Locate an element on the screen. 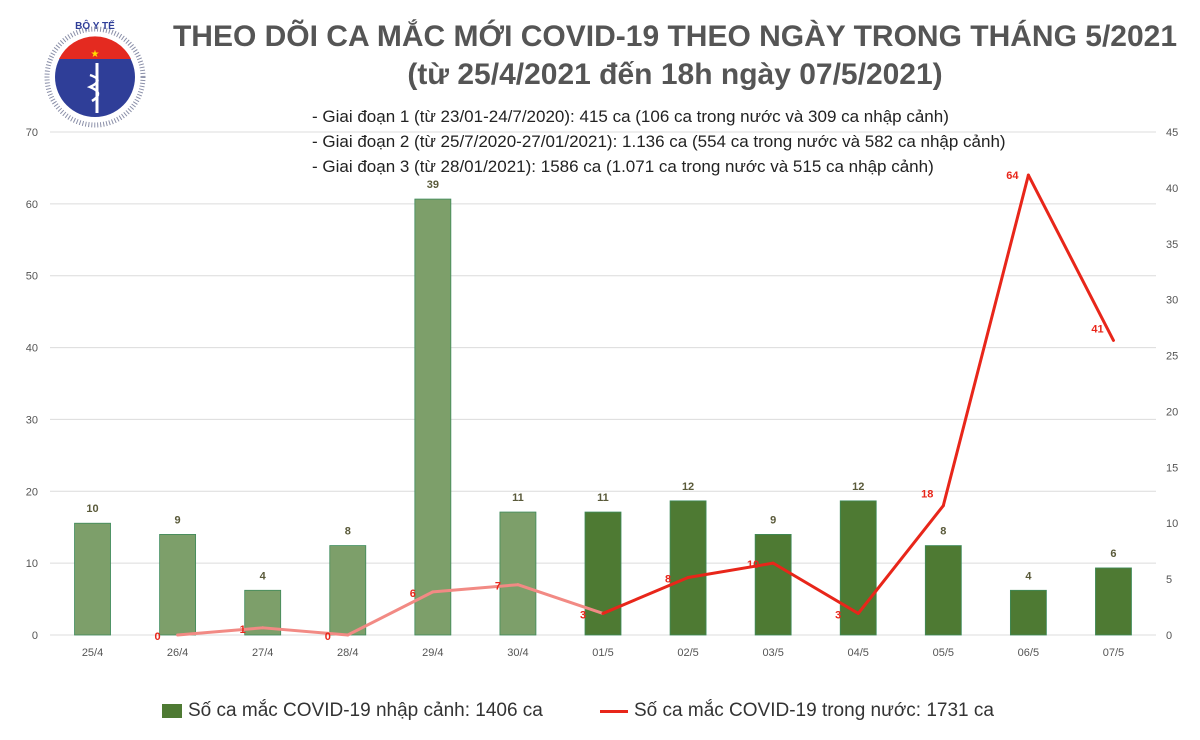 The height and width of the screenshot is (740, 1200). left-tick-label: 50 is located at coordinates (32, 277).